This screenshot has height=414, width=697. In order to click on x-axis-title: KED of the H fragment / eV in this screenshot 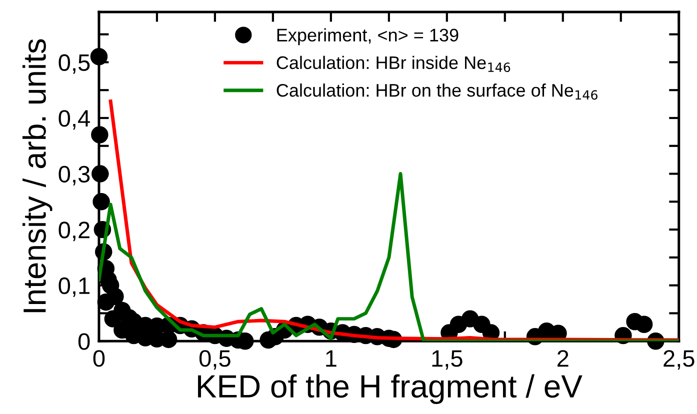, I will do `click(390, 389)`.